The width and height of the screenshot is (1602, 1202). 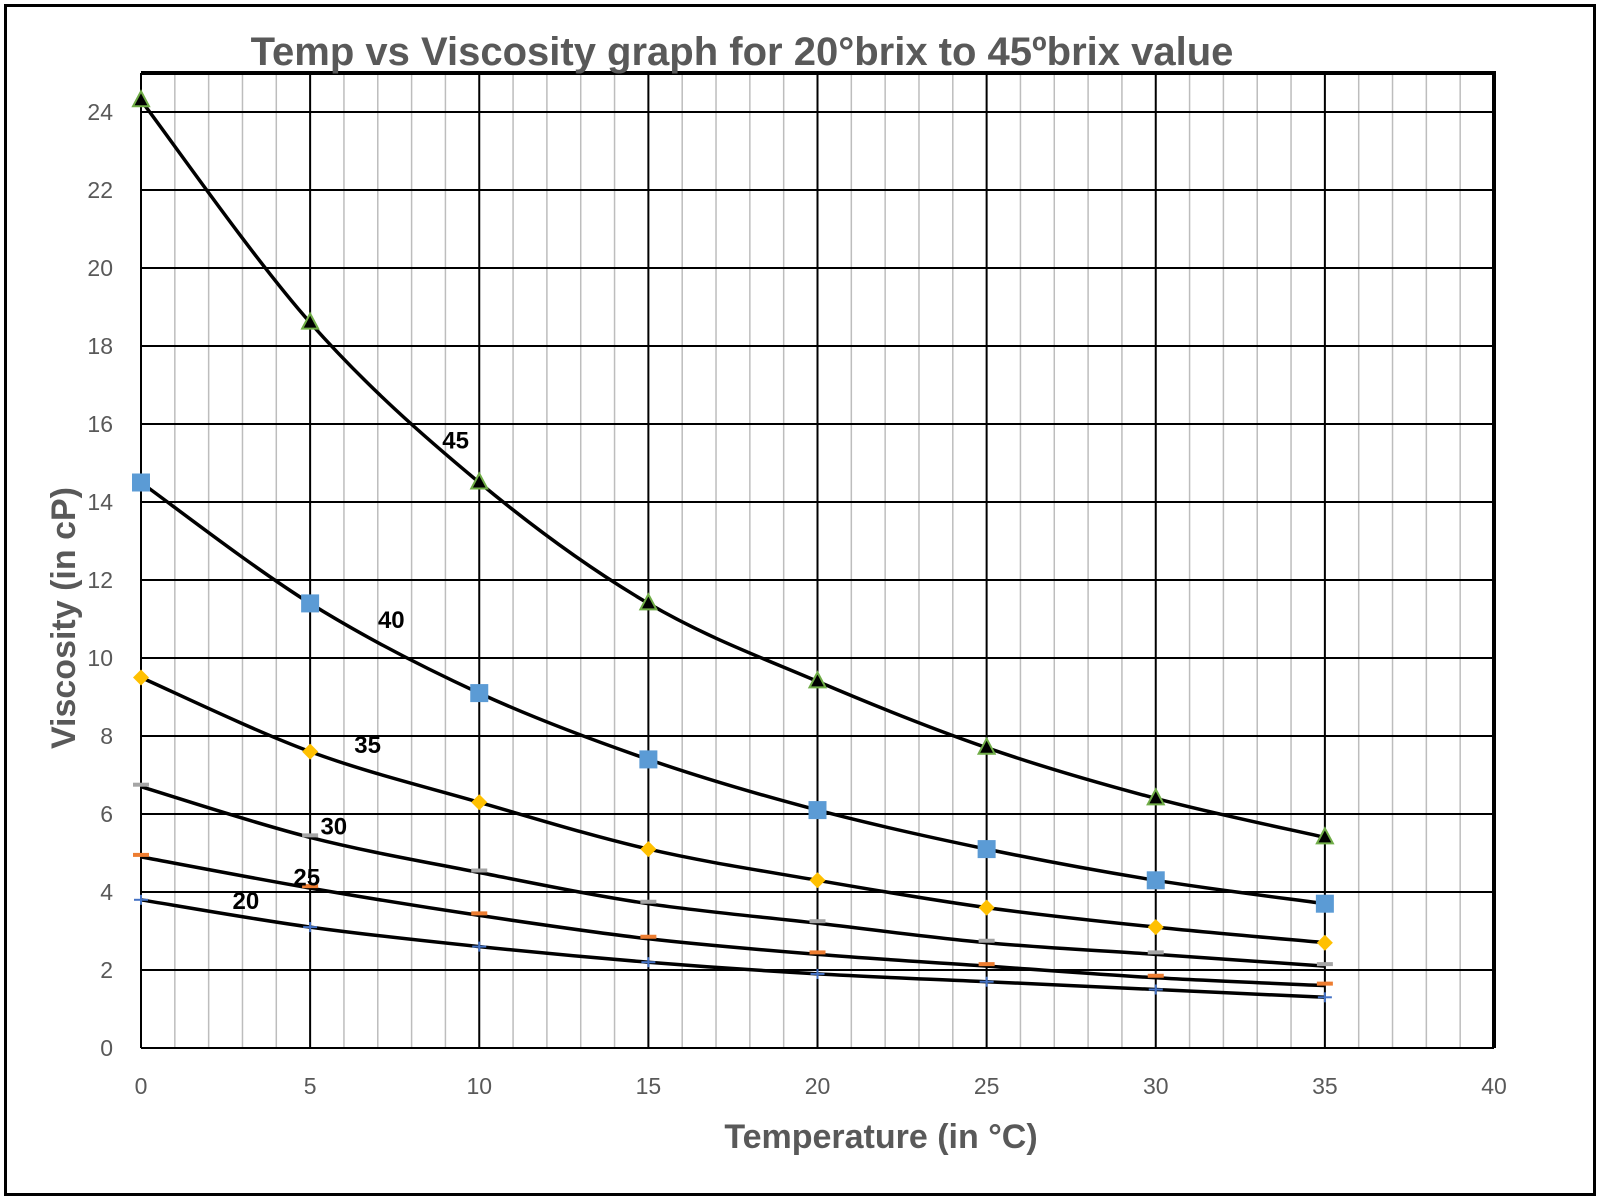 What do you see at coordinates (880, 1137) in the screenshot?
I see `x-axis-title: Temperature (in °C)` at bounding box center [880, 1137].